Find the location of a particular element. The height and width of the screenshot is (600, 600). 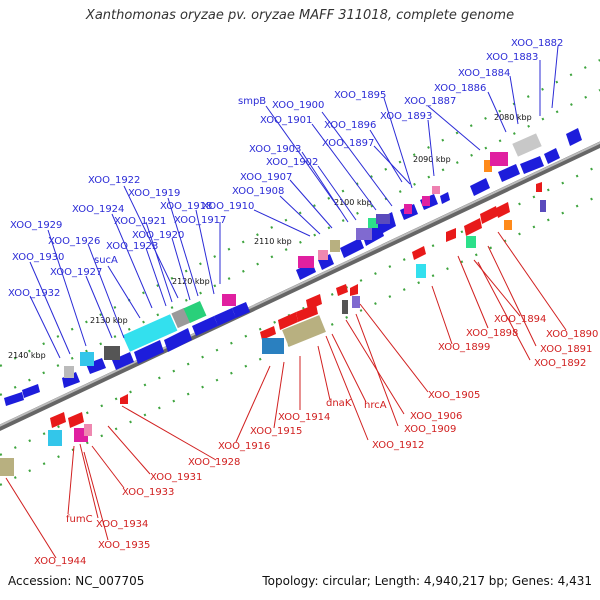

gene-label: XOO_1920 is located at coordinates (158, 235).